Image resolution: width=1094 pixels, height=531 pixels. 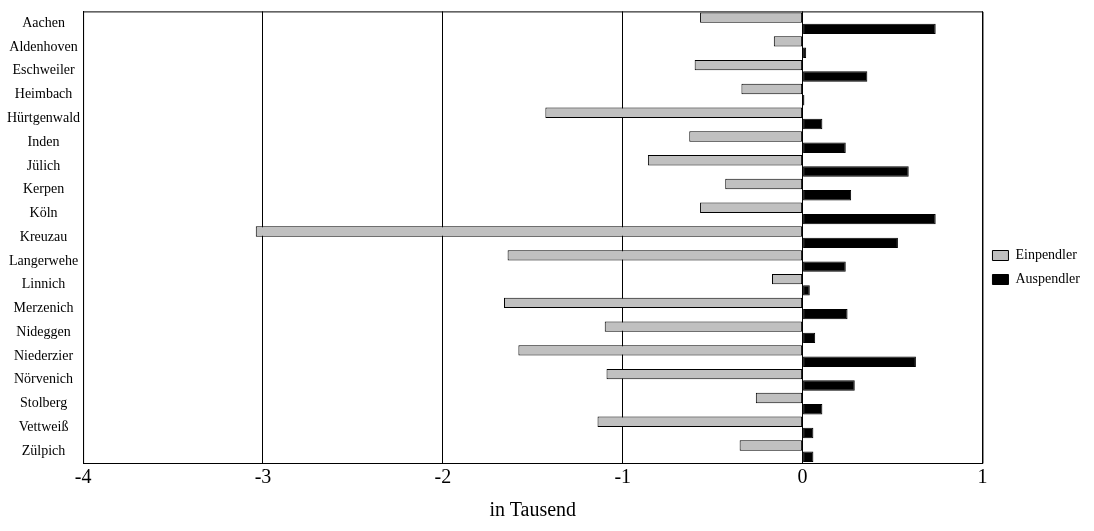 What do you see at coordinates (43, 308) in the screenshot?
I see `y-tick-label: Merzenich` at bounding box center [43, 308].